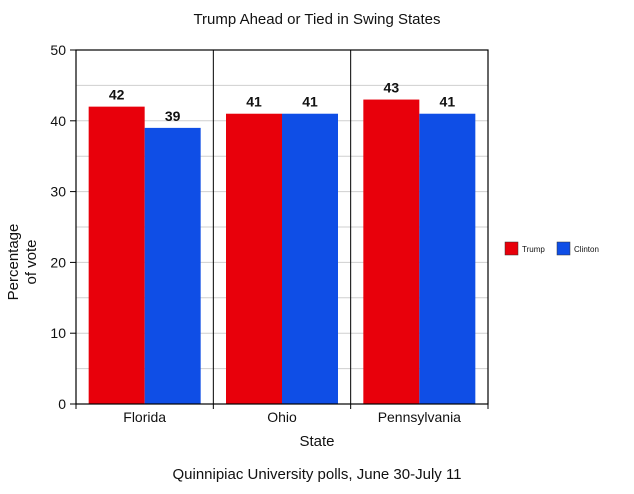  What do you see at coordinates (511, 248) in the screenshot?
I see `legend-swatch-trump` at bounding box center [511, 248].